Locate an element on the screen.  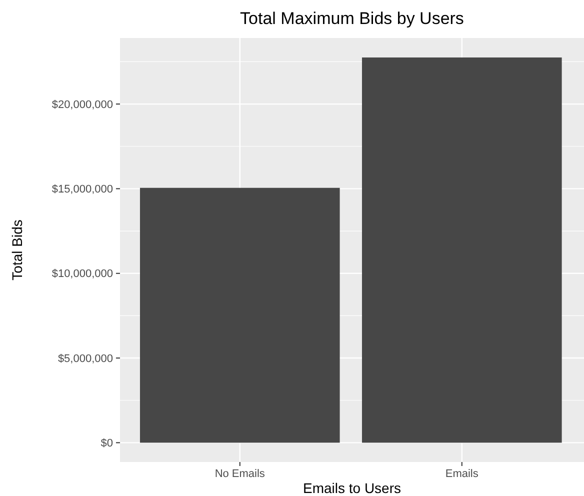
chart-title: Total Maximum Bids by Users is located at coordinates (352, 18).